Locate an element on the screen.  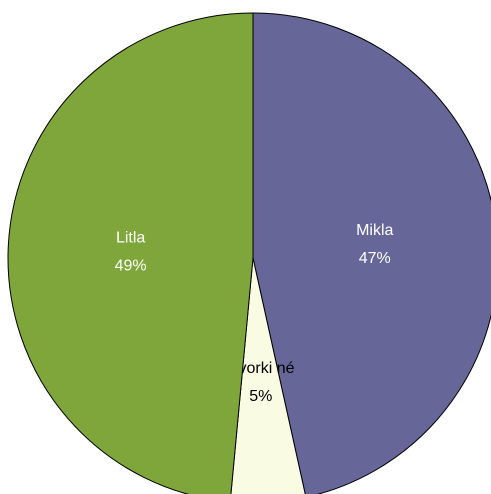
slice-label: Litla is located at coordinates (130, 238).